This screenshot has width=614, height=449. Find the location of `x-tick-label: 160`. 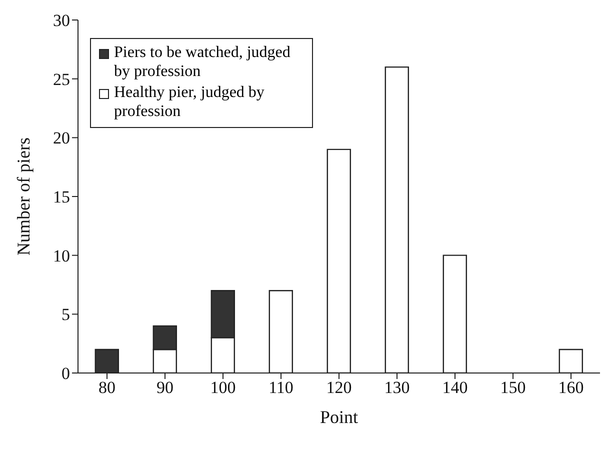

x-tick-label: 160 is located at coordinates (571, 388).